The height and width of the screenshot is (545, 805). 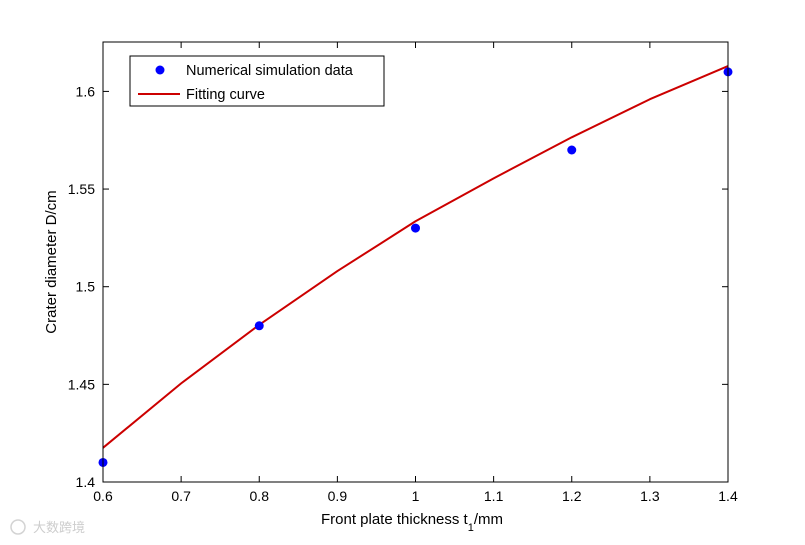 I want to click on y-tick-label: 1.55, so click(x=81, y=189).